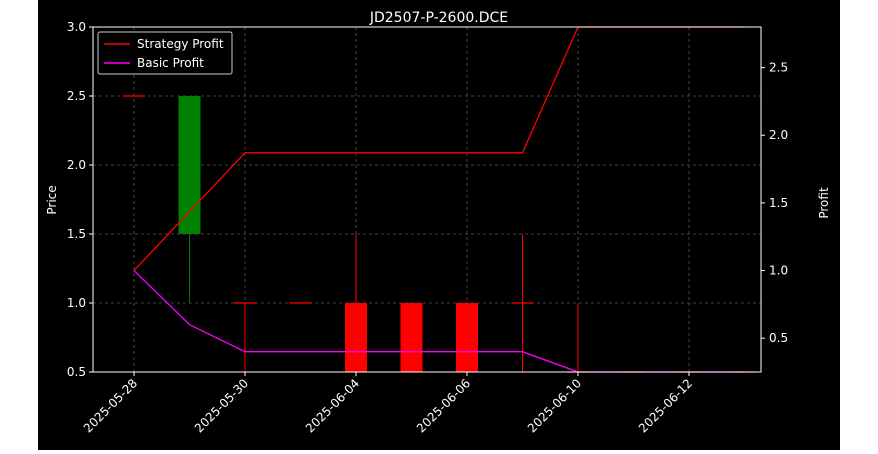 This screenshot has height=454, width=878. I want to click on legend-box, so click(165, 53).